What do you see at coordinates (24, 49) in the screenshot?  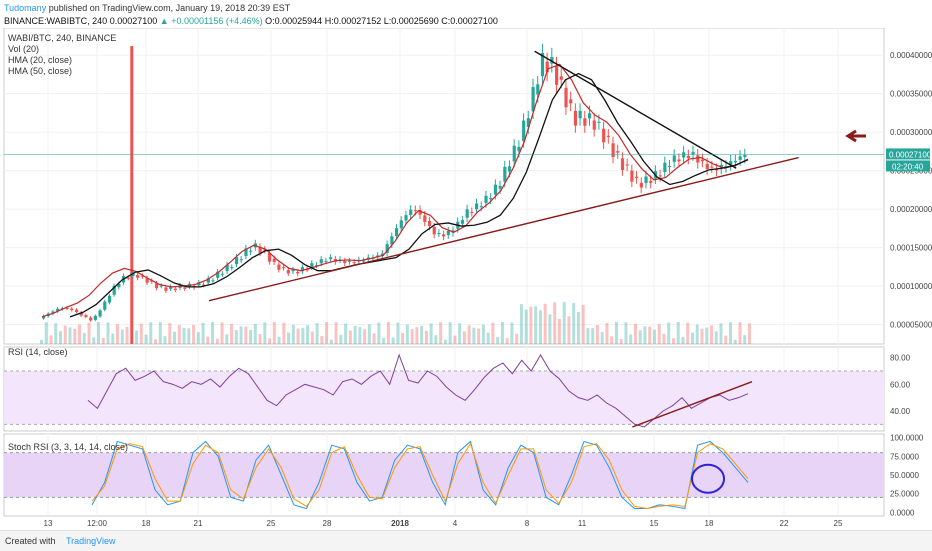 I see `legend-vol: Vol (20)` at bounding box center [24, 49].